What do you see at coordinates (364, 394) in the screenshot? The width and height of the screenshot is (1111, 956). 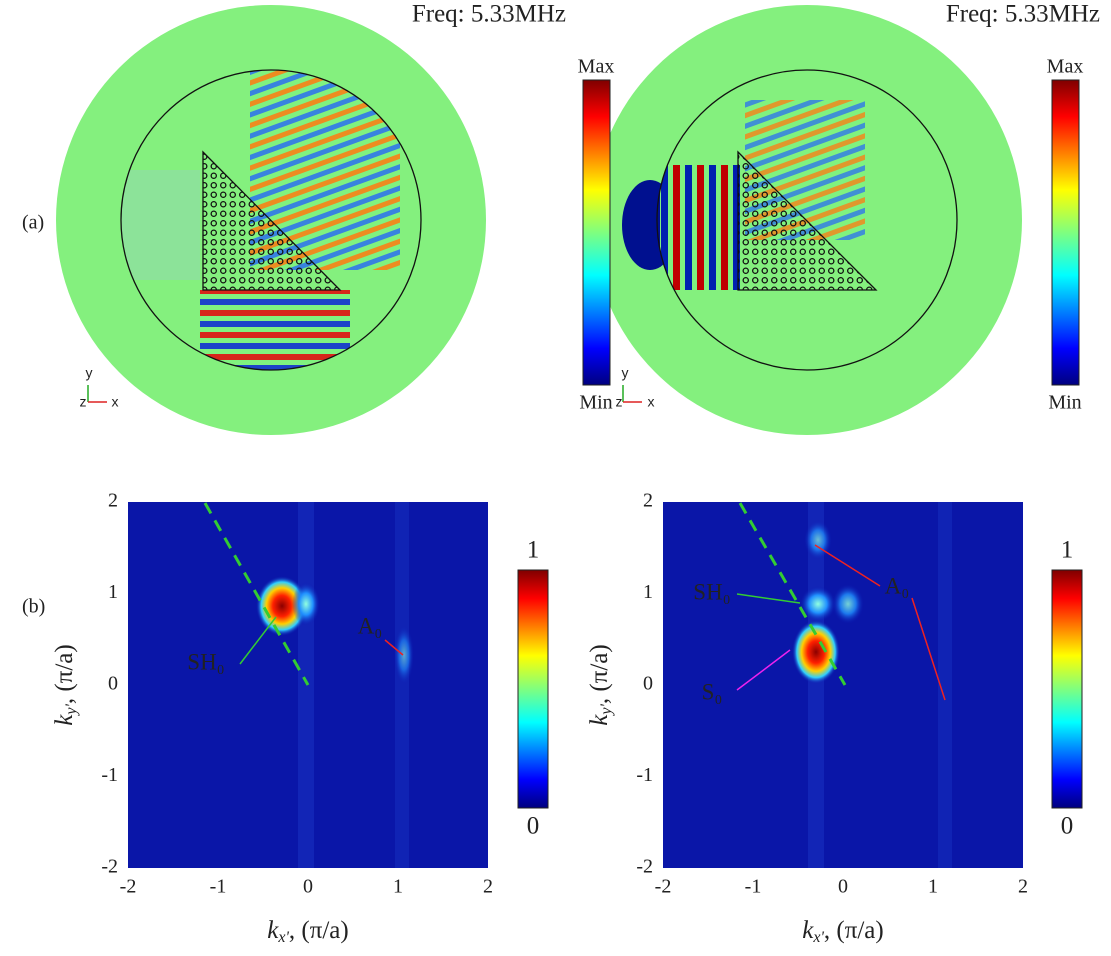 I see `axis-triad` at bounding box center [364, 394].